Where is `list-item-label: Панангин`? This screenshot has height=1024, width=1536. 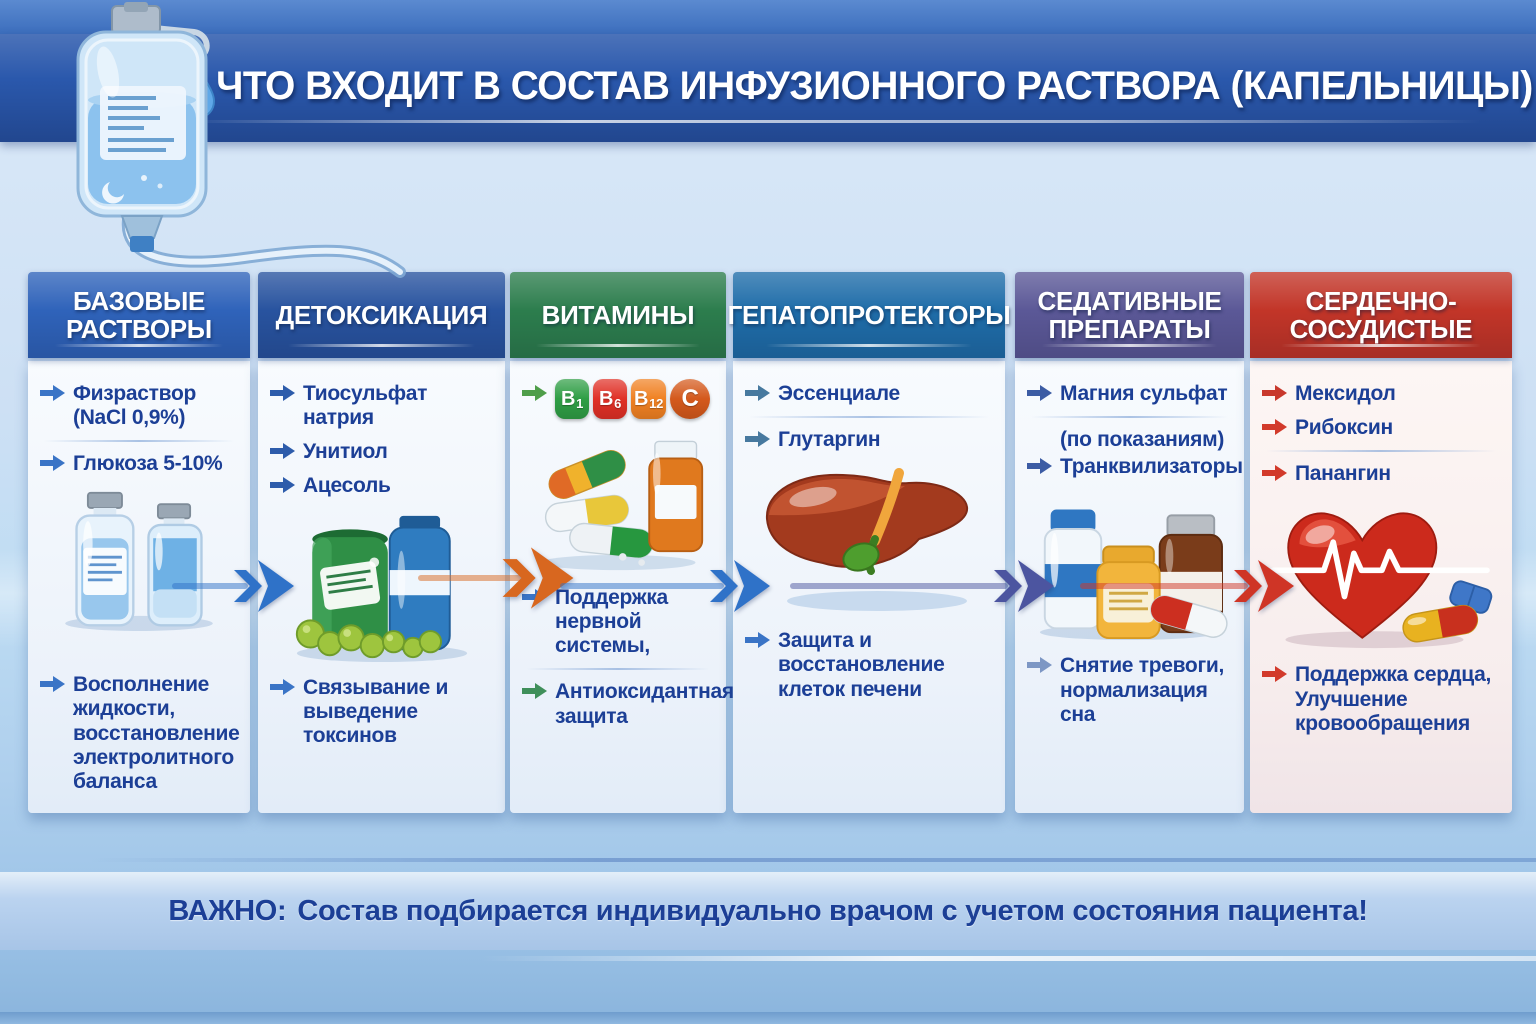
list-item-label: Панангин is located at coordinates (1343, 474).